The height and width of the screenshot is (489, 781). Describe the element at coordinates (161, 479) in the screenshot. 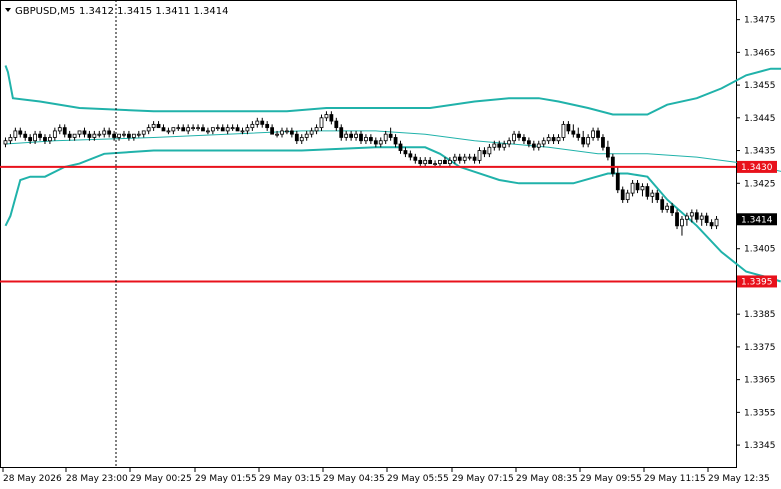

I see `time-tick-label: 29 May 00:25` at that location.